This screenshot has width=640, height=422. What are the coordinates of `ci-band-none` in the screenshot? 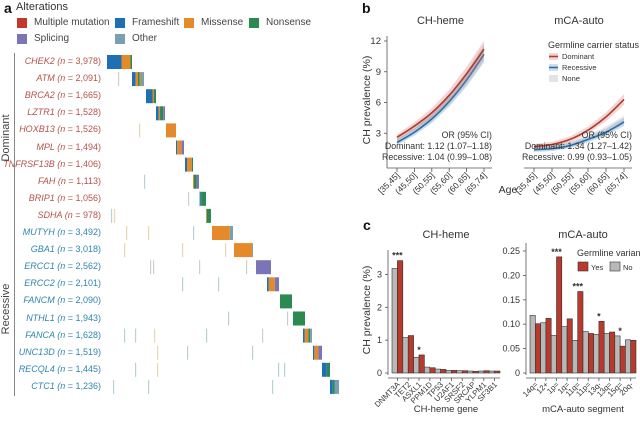 It's located at (579, 133).